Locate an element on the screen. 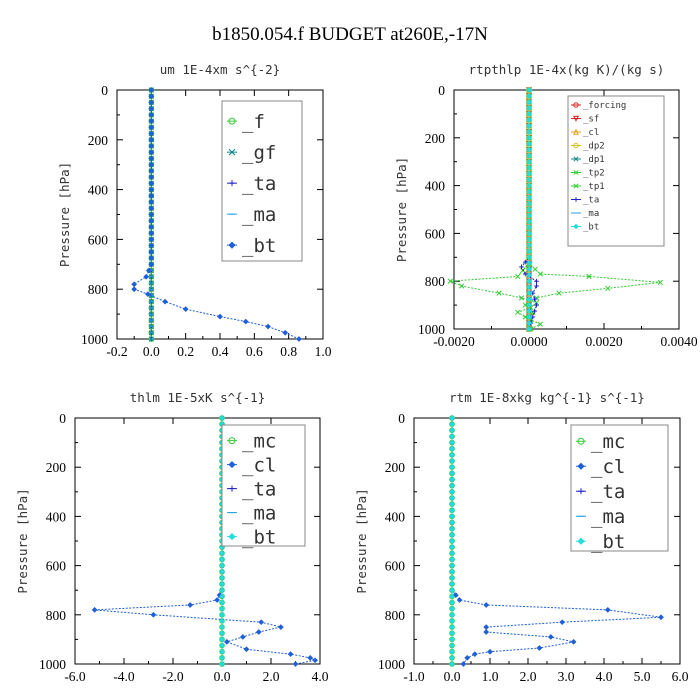 The image size is (700, 700). x-tick-label: 2.0 is located at coordinates (271, 676).